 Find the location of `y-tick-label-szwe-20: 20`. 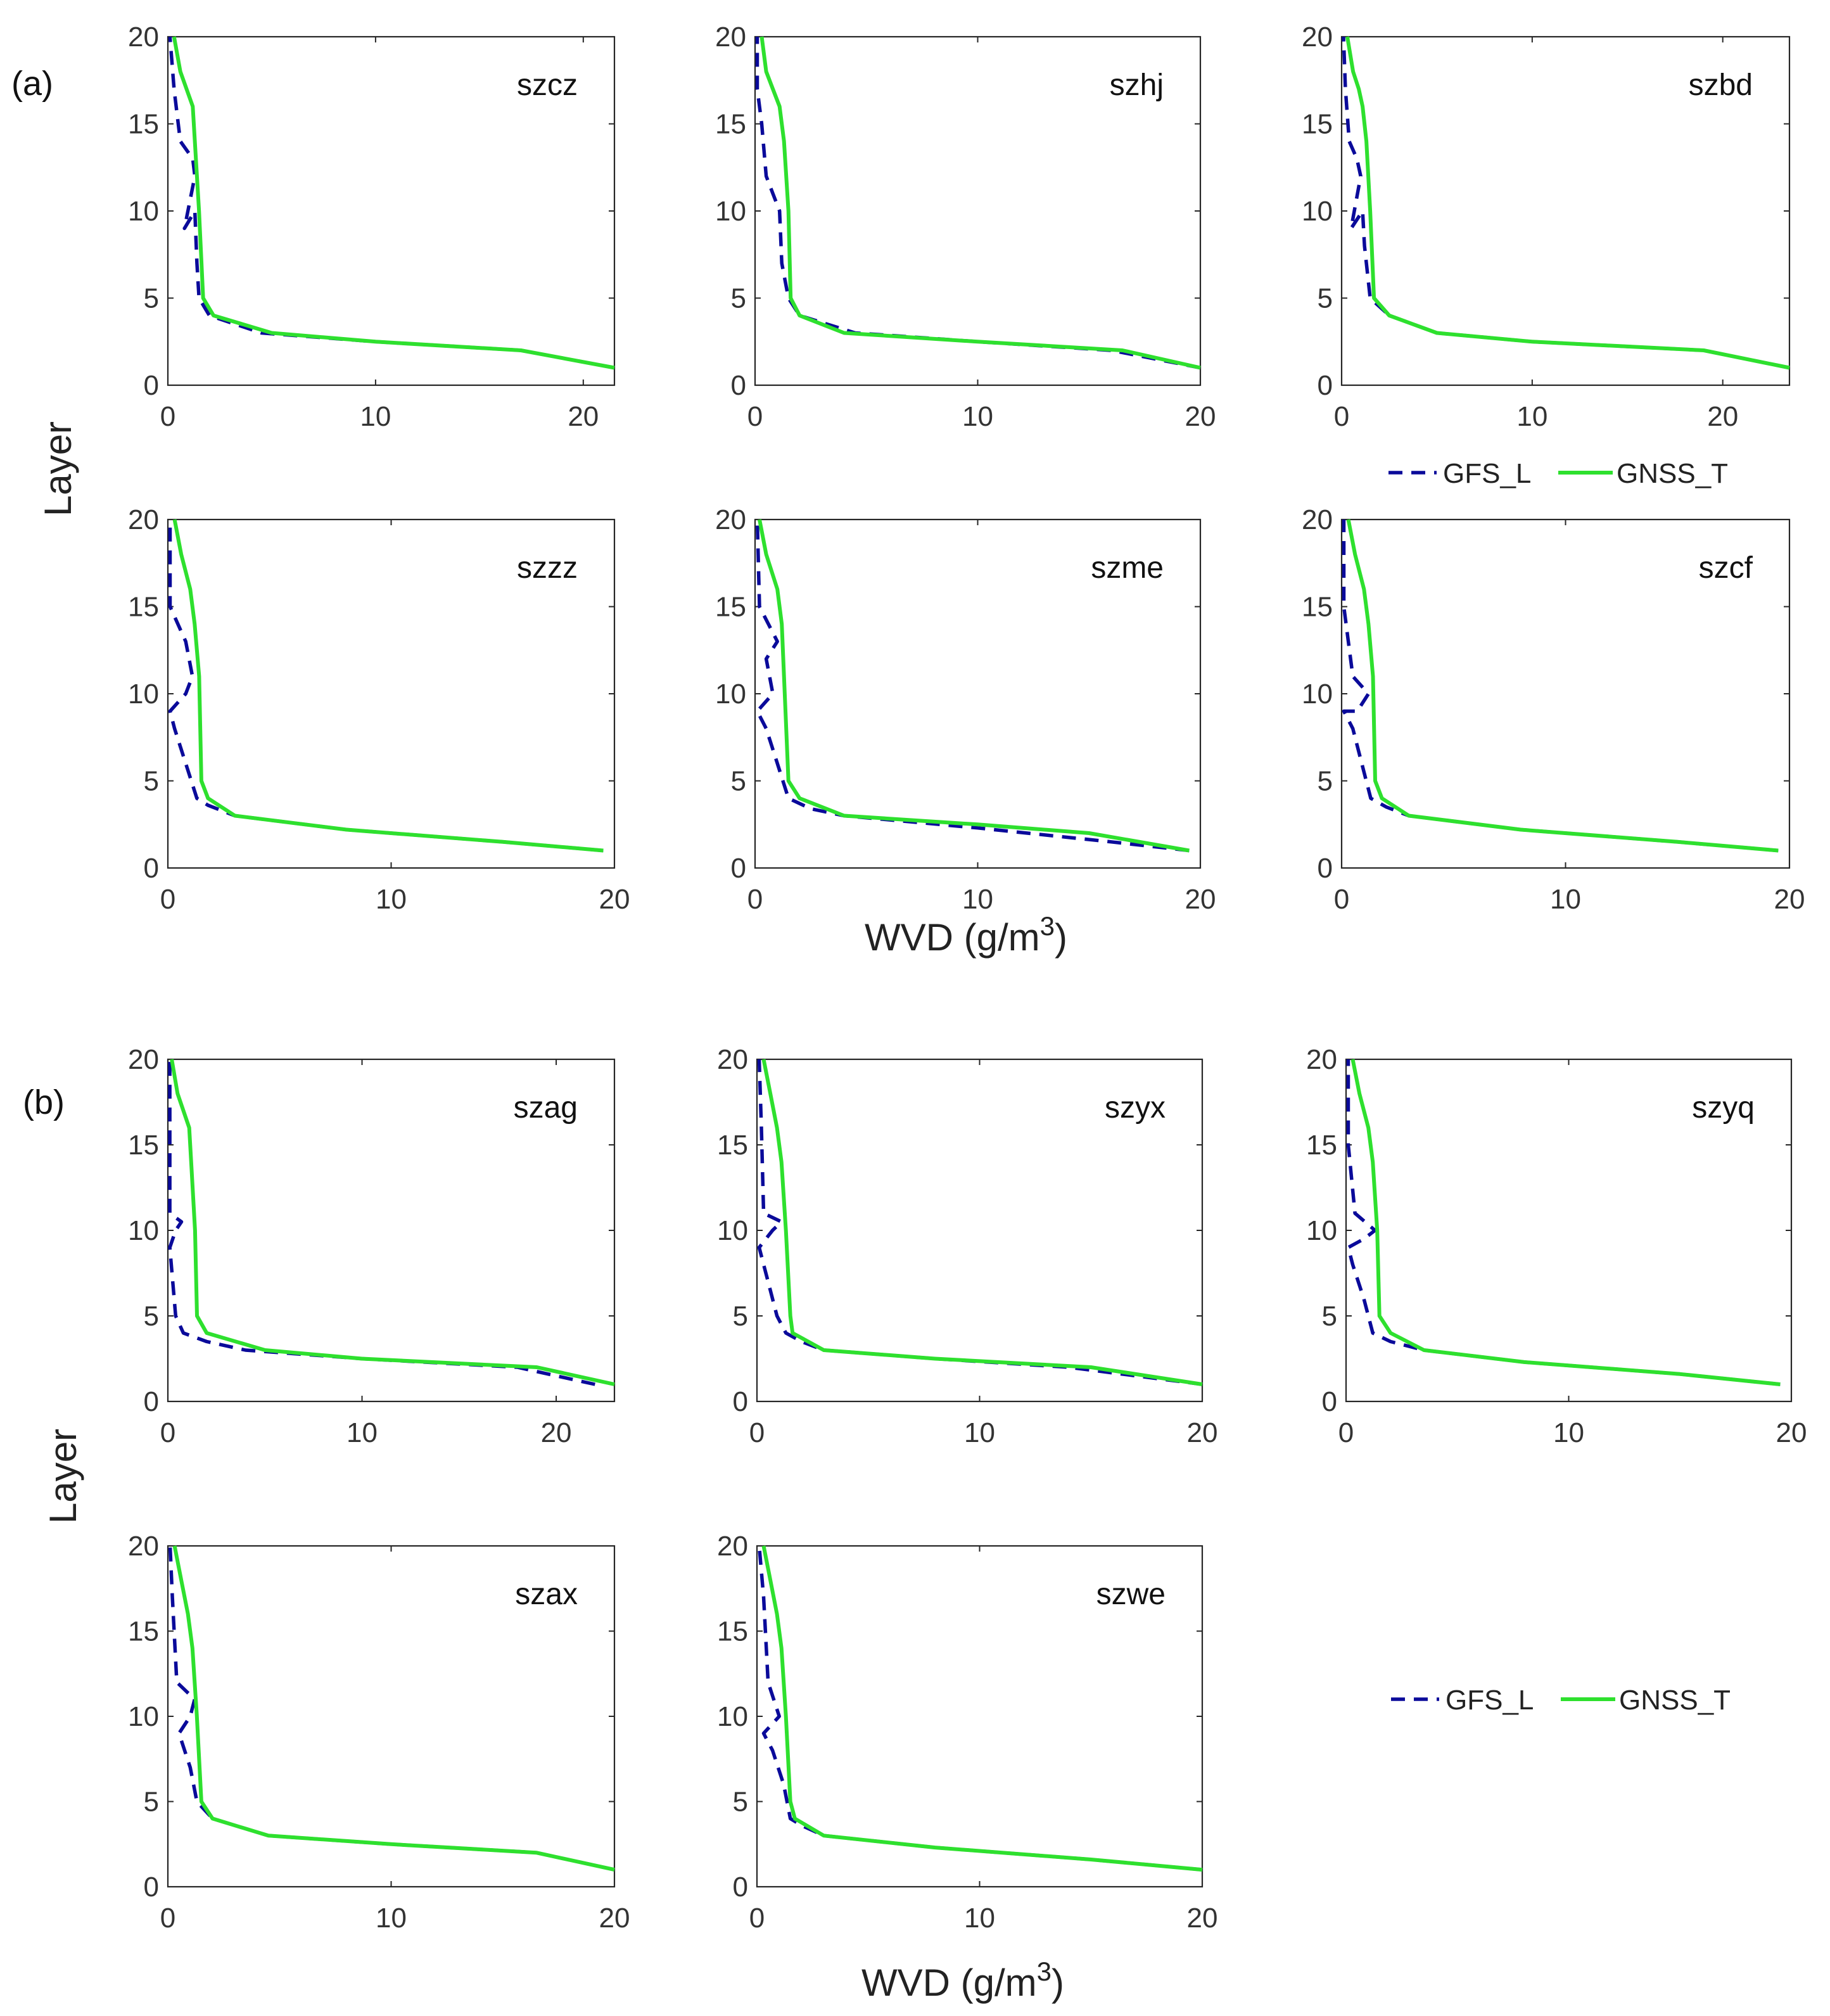

y-tick-label-szwe-20: 20 is located at coordinates (732, 1546).